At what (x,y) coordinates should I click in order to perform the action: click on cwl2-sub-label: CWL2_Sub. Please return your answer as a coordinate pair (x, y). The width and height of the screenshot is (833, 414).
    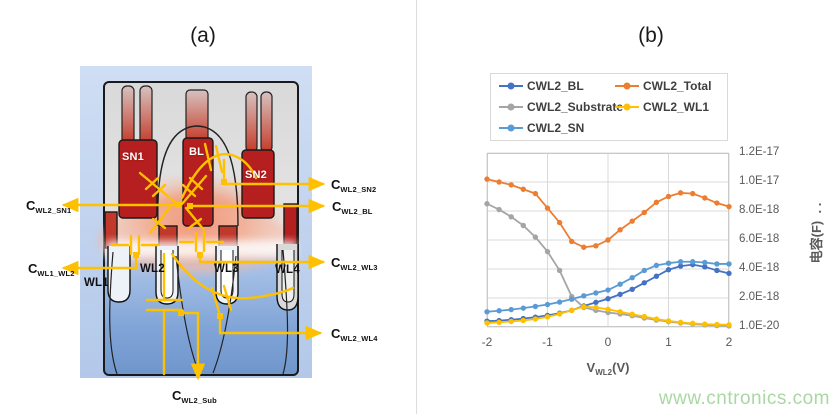
    Looking at the image, I should click on (194, 396).